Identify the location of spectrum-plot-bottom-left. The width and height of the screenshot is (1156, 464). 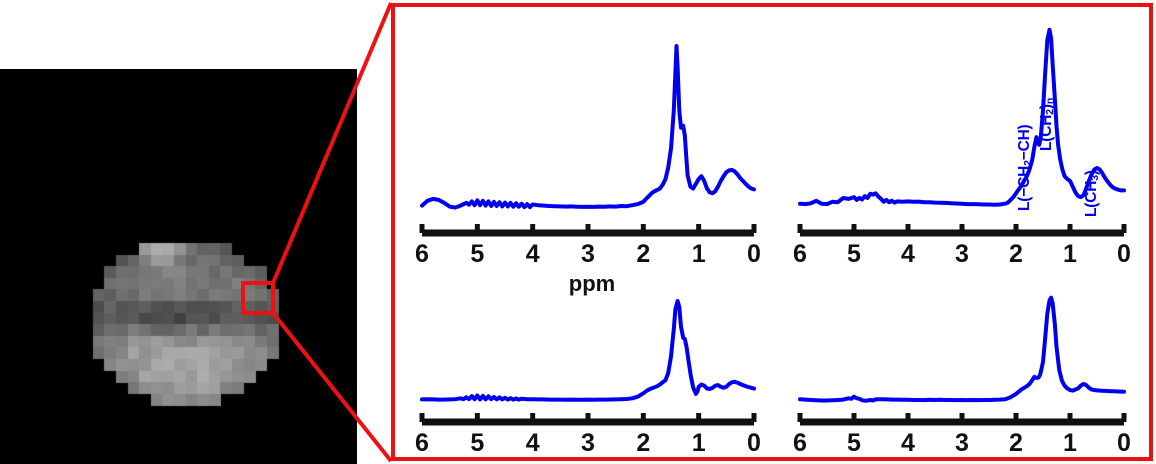
(588, 362).